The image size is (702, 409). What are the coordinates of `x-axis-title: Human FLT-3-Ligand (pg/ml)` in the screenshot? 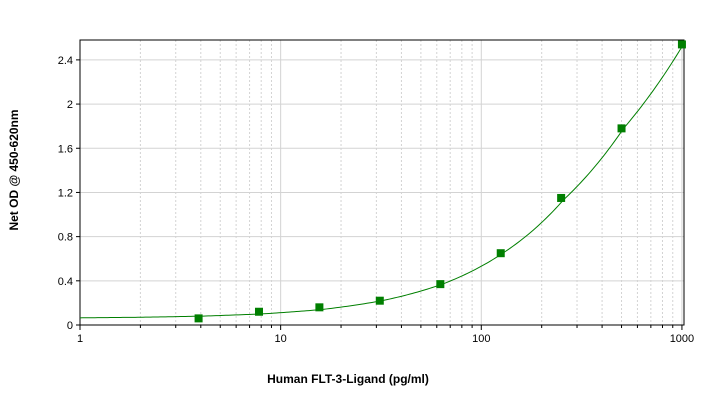 It's located at (348, 379).